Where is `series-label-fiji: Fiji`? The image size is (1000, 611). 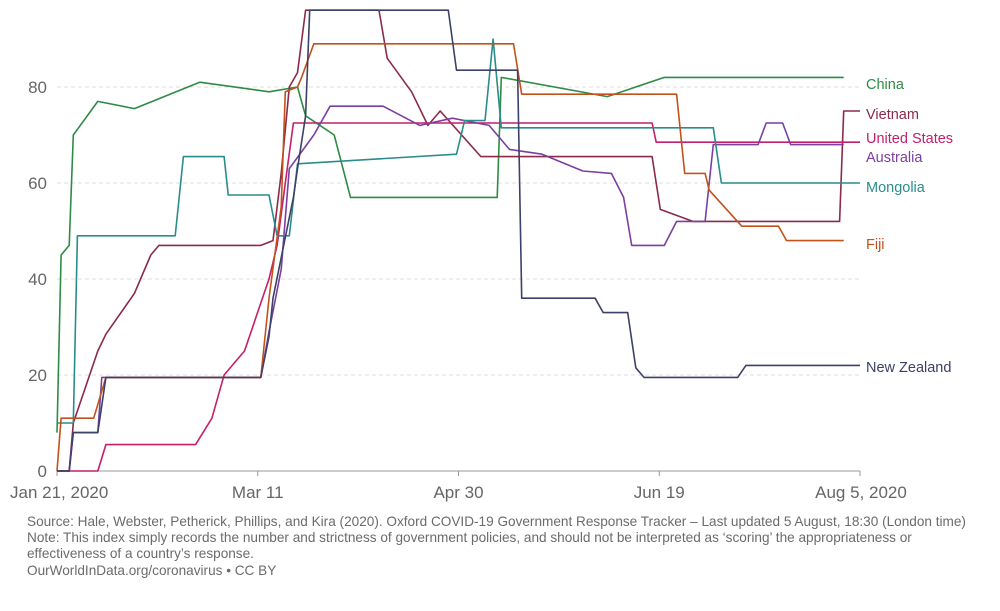
series-label-fiji: Fiji is located at coordinates (875, 245).